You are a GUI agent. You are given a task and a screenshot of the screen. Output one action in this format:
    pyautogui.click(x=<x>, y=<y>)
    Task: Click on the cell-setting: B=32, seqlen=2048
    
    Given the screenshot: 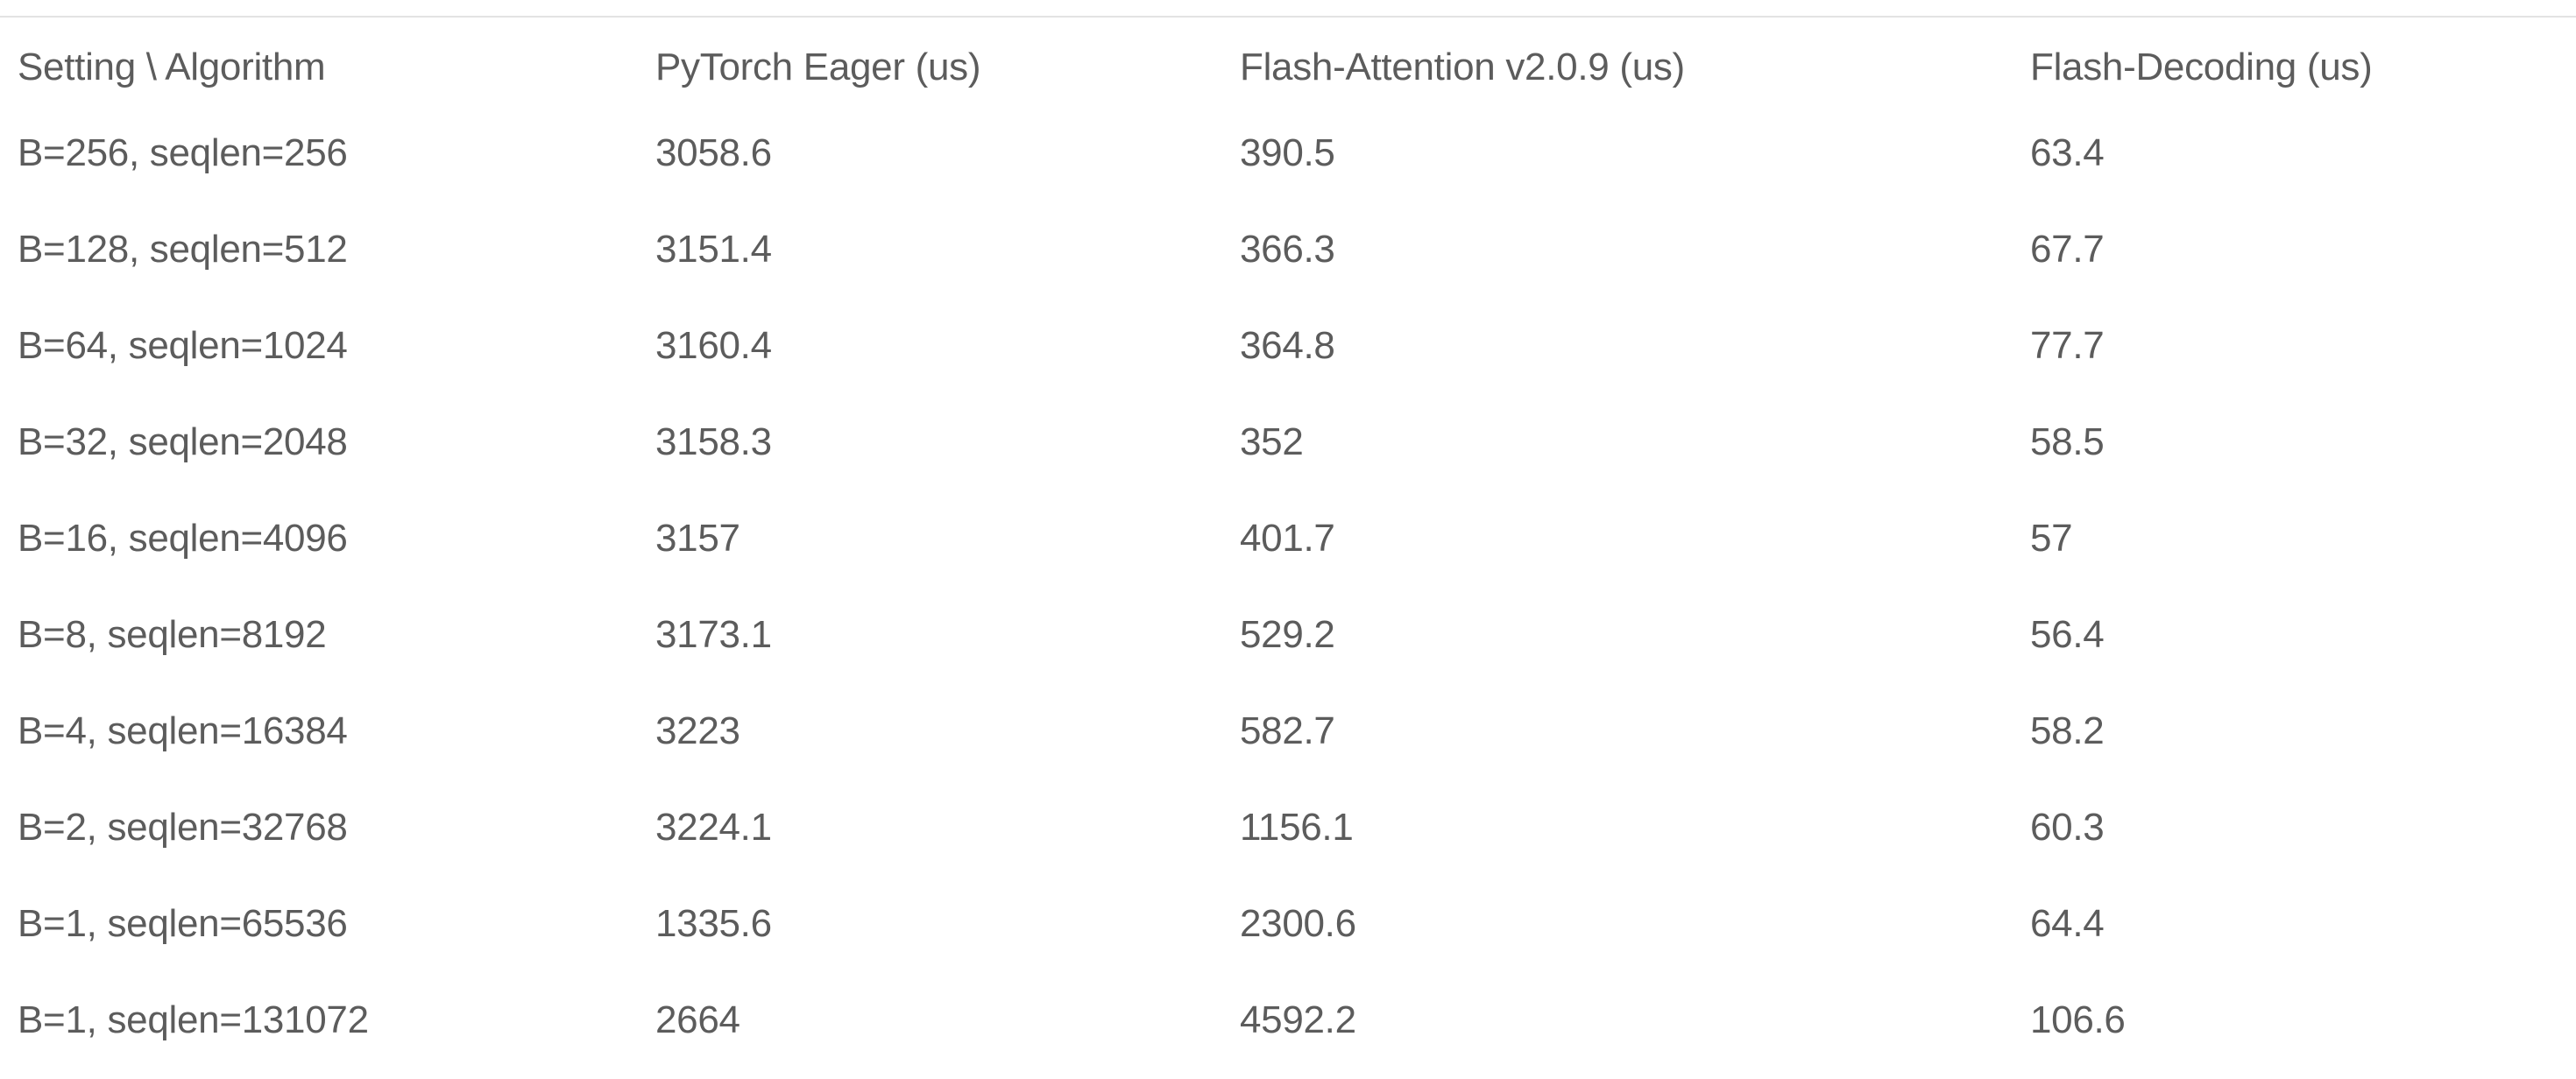 What is the action you would take?
    pyautogui.click(x=183, y=441)
    